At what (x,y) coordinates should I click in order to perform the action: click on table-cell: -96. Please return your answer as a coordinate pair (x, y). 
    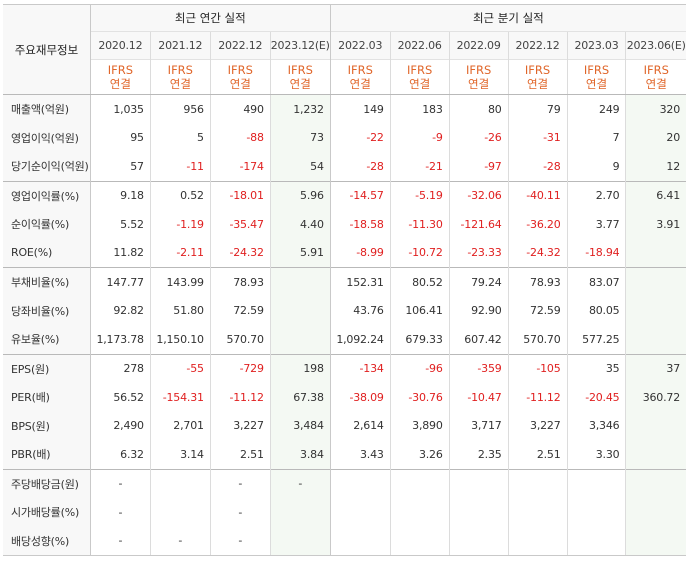
    Looking at the image, I should click on (419, 368).